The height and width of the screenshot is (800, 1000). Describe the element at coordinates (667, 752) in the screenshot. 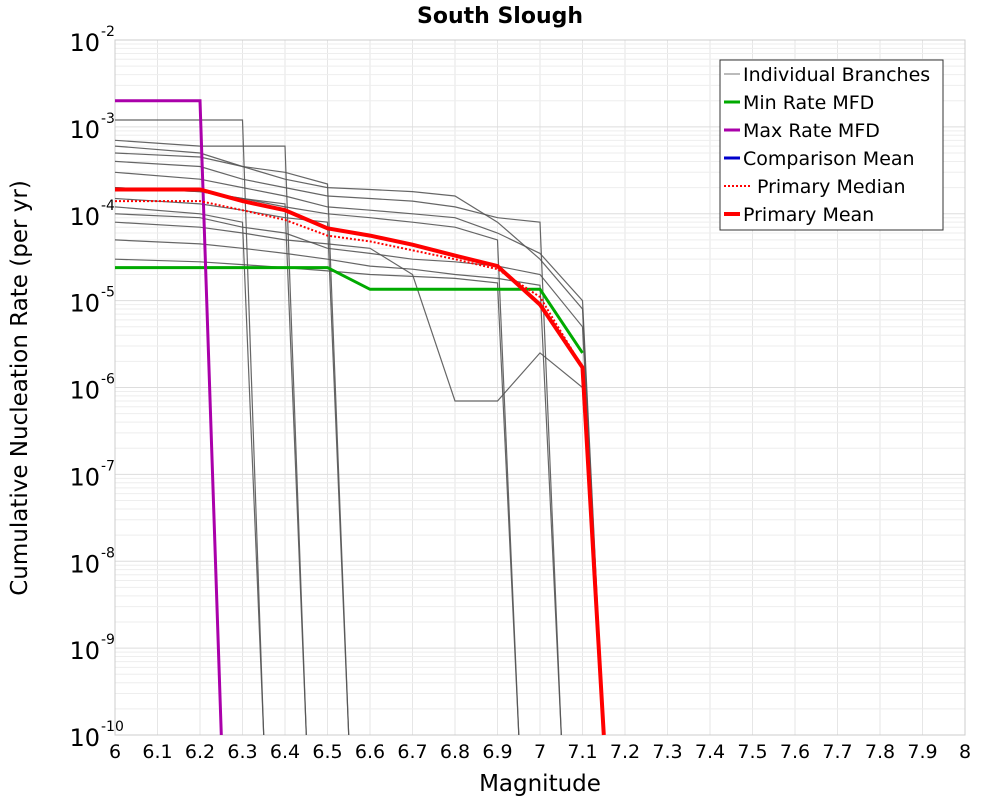

I see `x-tick-label: 7.3` at that location.